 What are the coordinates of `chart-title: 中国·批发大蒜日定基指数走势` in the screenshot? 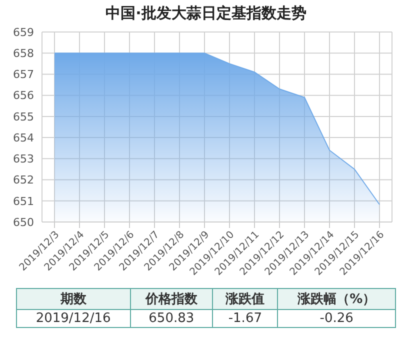 It's located at (206, 14).